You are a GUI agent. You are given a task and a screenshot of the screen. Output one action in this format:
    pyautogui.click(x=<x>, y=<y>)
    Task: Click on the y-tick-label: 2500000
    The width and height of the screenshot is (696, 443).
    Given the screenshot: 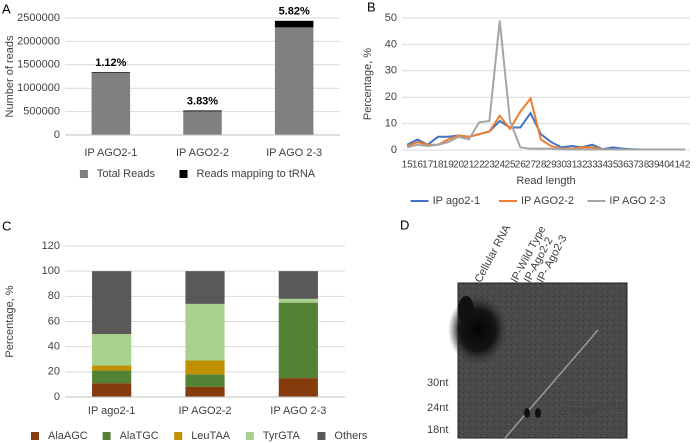 What is the action you would take?
    pyautogui.click(x=38, y=18)
    